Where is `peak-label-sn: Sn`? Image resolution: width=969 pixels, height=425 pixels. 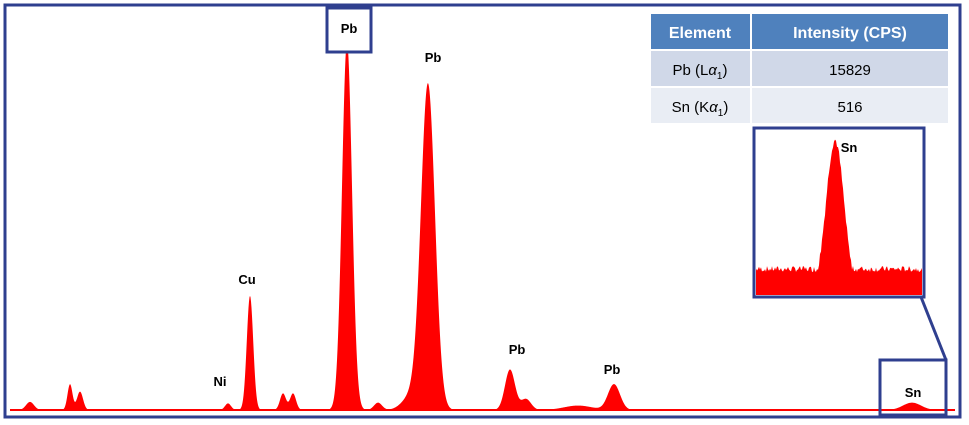 peak-label-sn: Sn is located at coordinates (913, 392).